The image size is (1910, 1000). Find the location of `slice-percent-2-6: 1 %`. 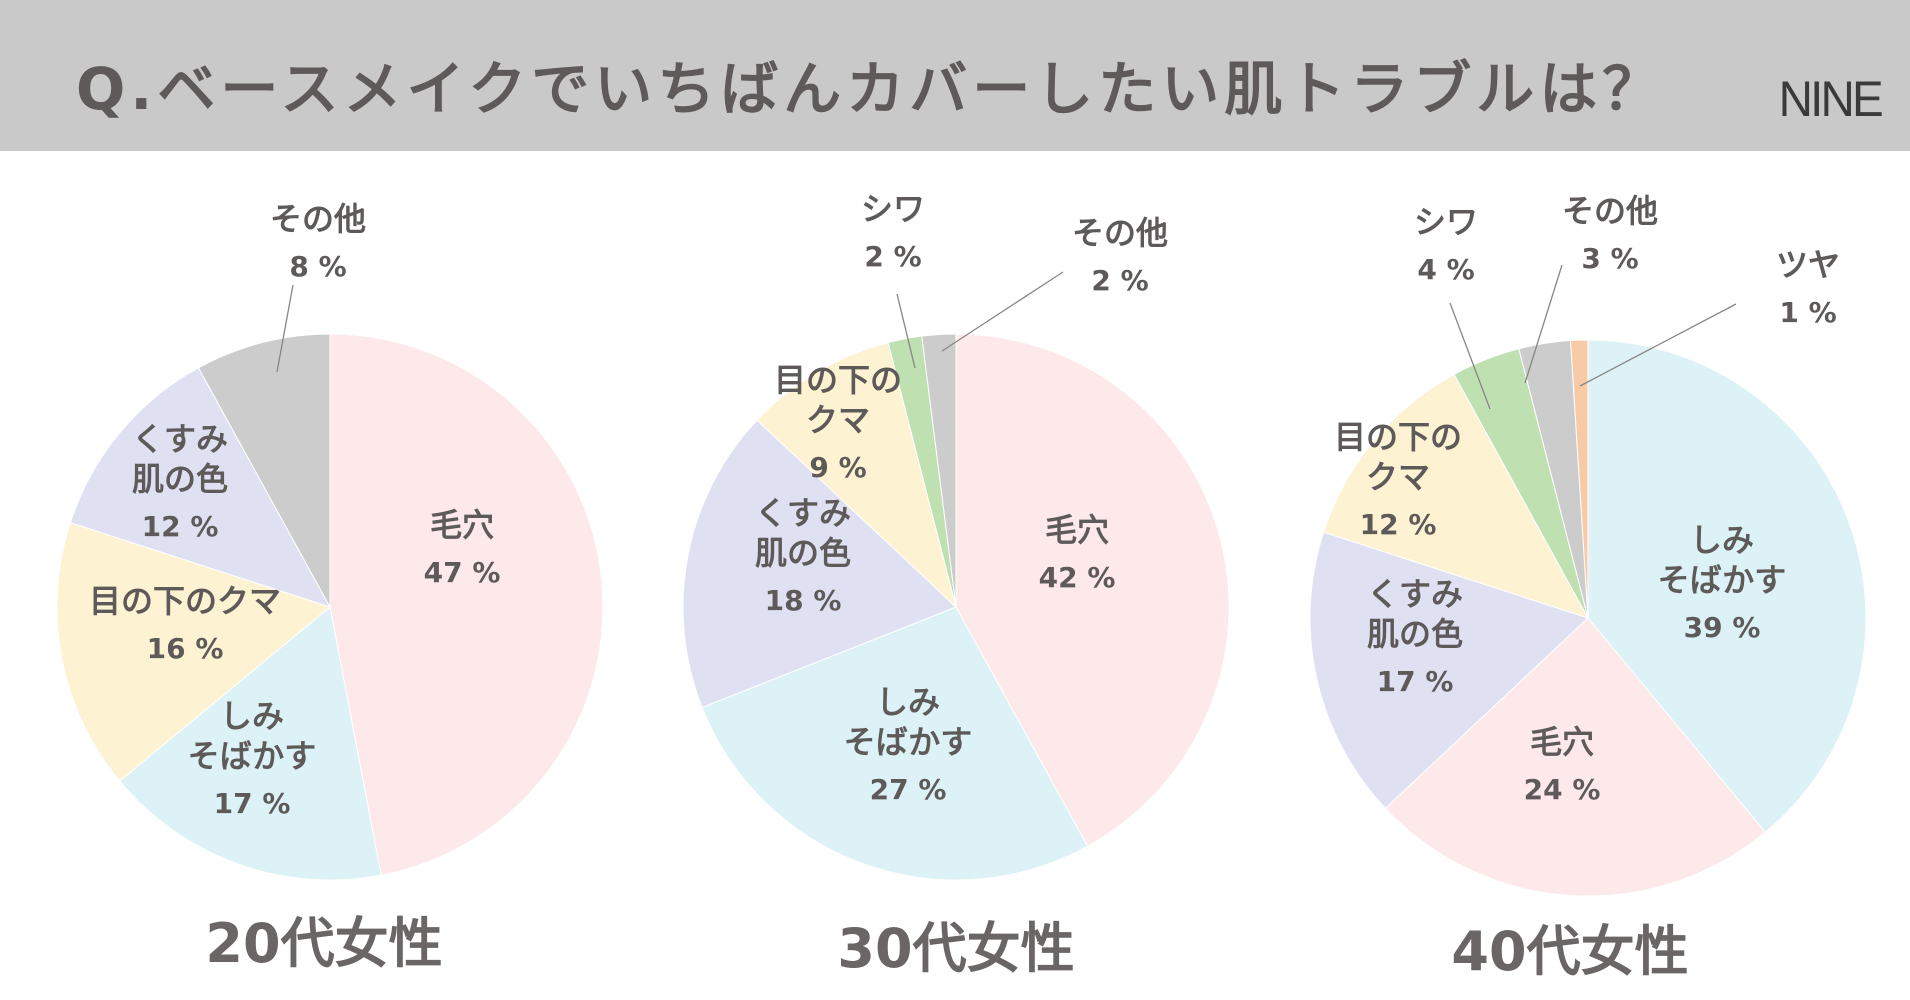

slice-percent-2-6: 1 % is located at coordinates (1807, 312).